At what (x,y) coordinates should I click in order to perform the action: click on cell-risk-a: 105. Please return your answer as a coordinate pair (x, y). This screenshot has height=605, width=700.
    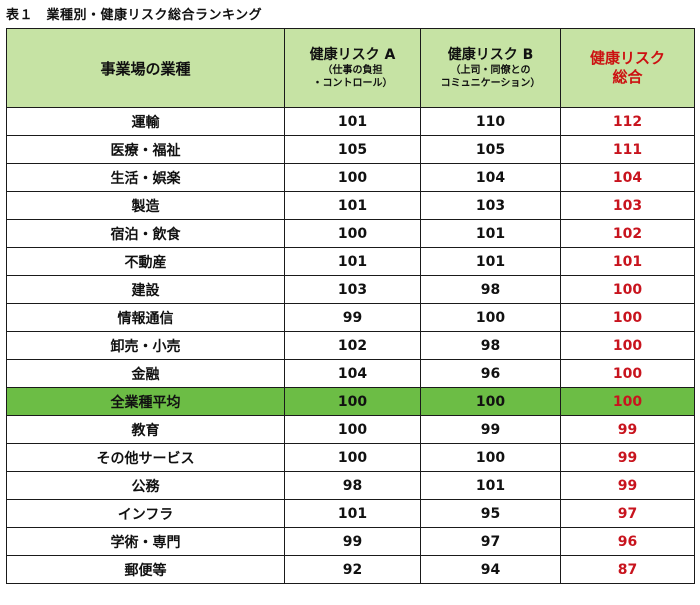
    Looking at the image, I should click on (352, 149).